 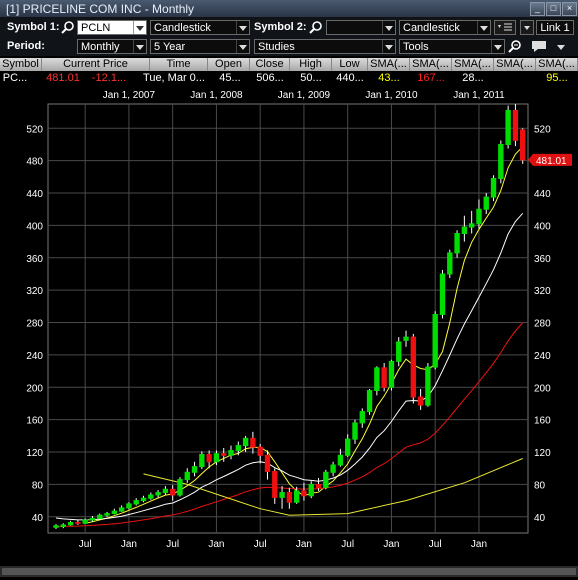 I want to click on current-price-label: 481.01, so click(x=551, y=161).